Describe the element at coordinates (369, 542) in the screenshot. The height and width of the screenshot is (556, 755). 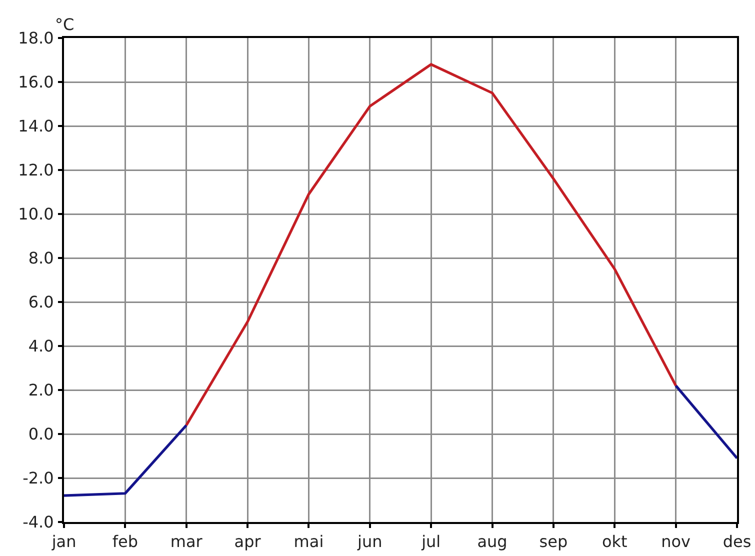
I see `x-tick-label: jun` at that location.